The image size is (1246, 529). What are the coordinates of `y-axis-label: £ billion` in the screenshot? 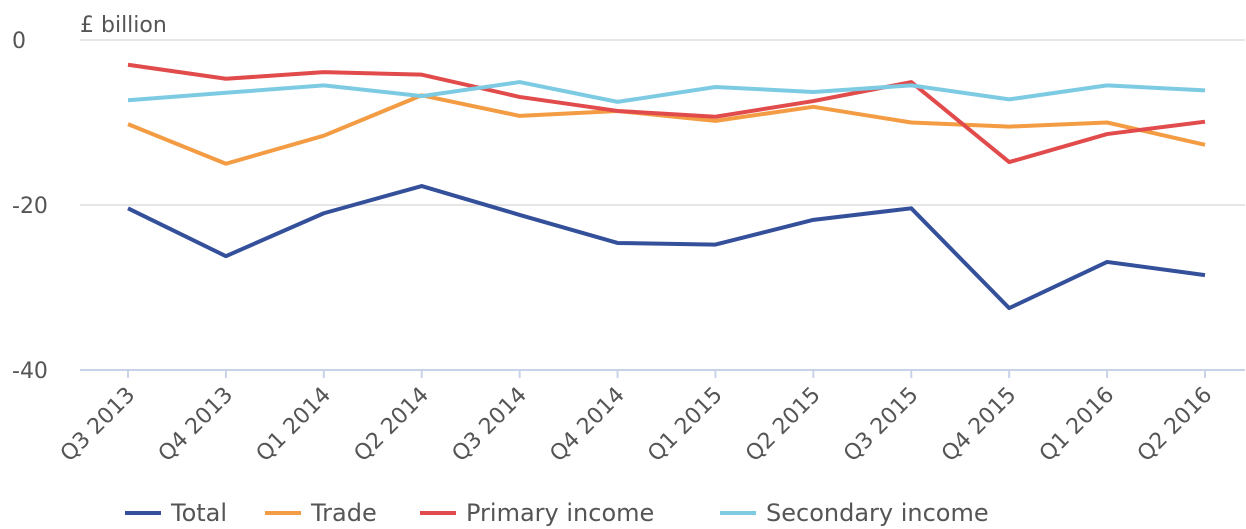 It's located at (123, 25).